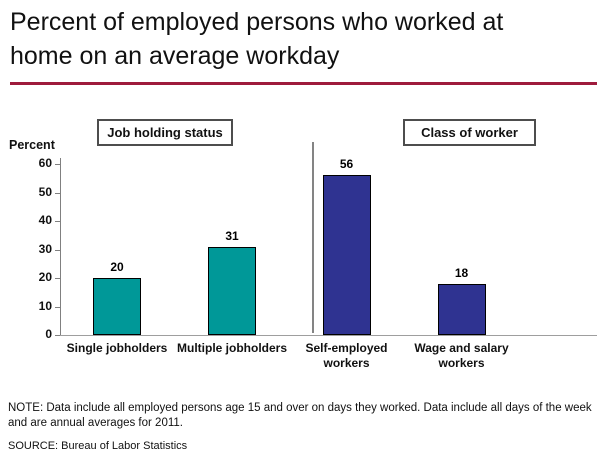 This screenshot has height=455, width=607. I want to click on x-category-label-multiple-jobholders: Multiple jobholders, so click(232, 348).